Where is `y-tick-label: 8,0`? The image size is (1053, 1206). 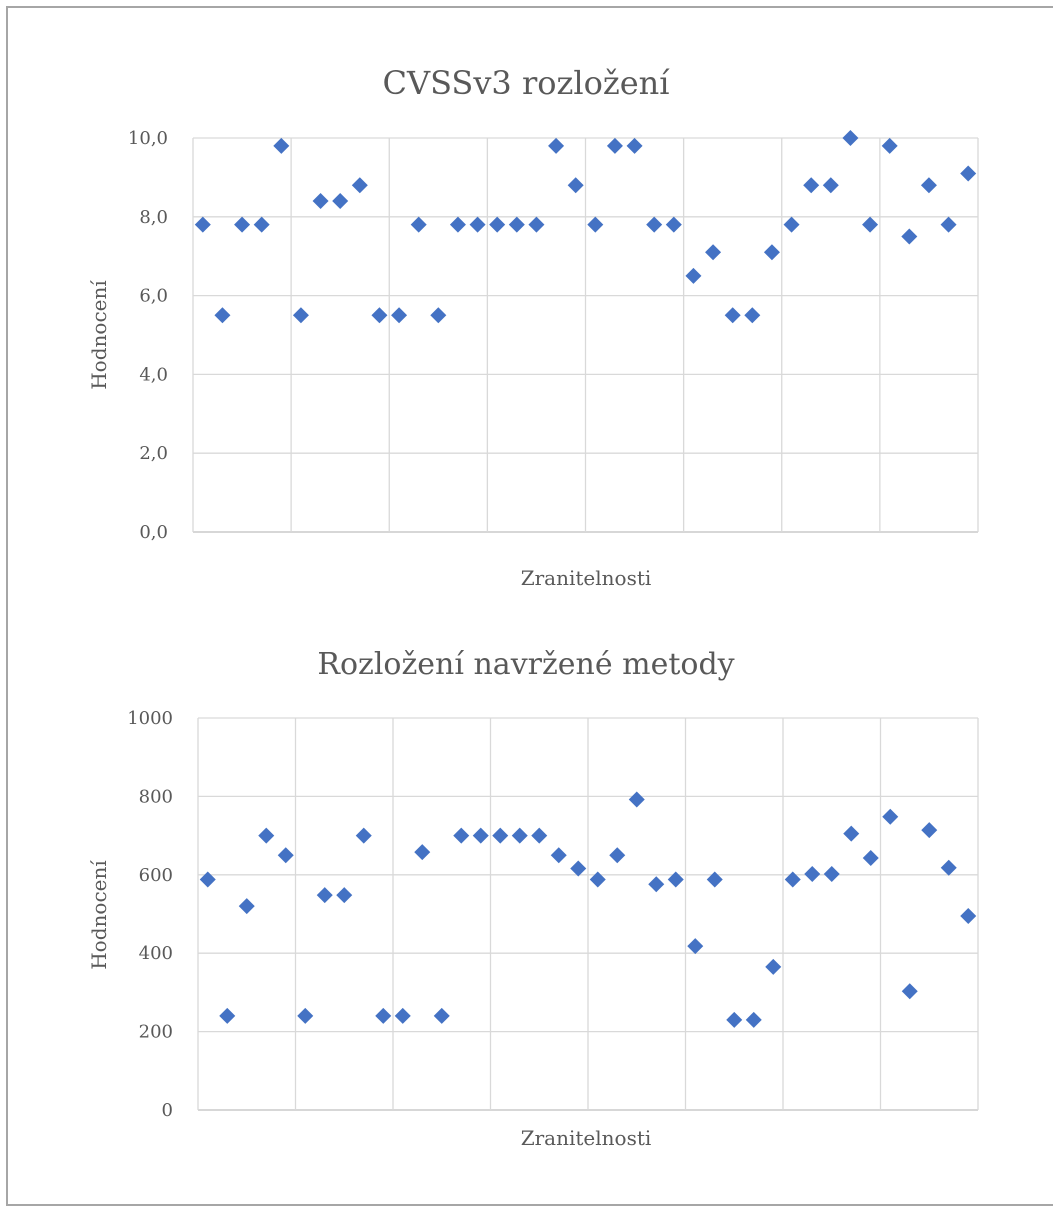 y-tick-label: 8,0 is located at coordinates (153, 217).